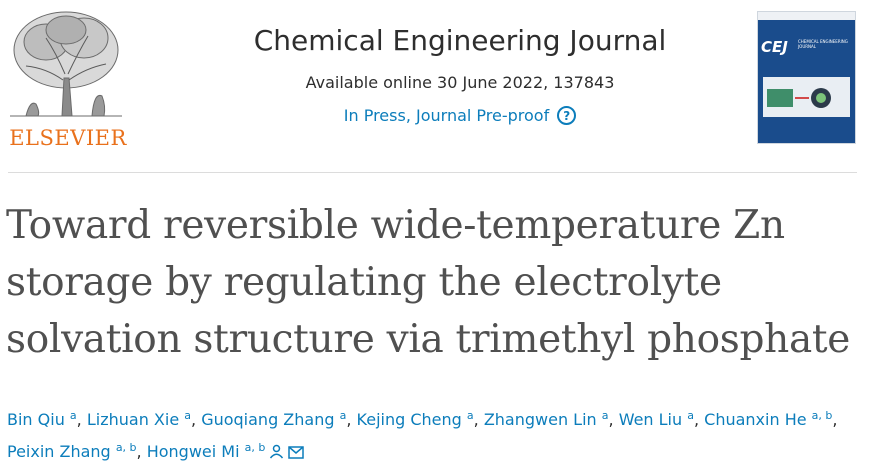 The width and height of the screenshot is (877, 469). I want to click on author-name: Peixin Zhang, so click(59, 451).